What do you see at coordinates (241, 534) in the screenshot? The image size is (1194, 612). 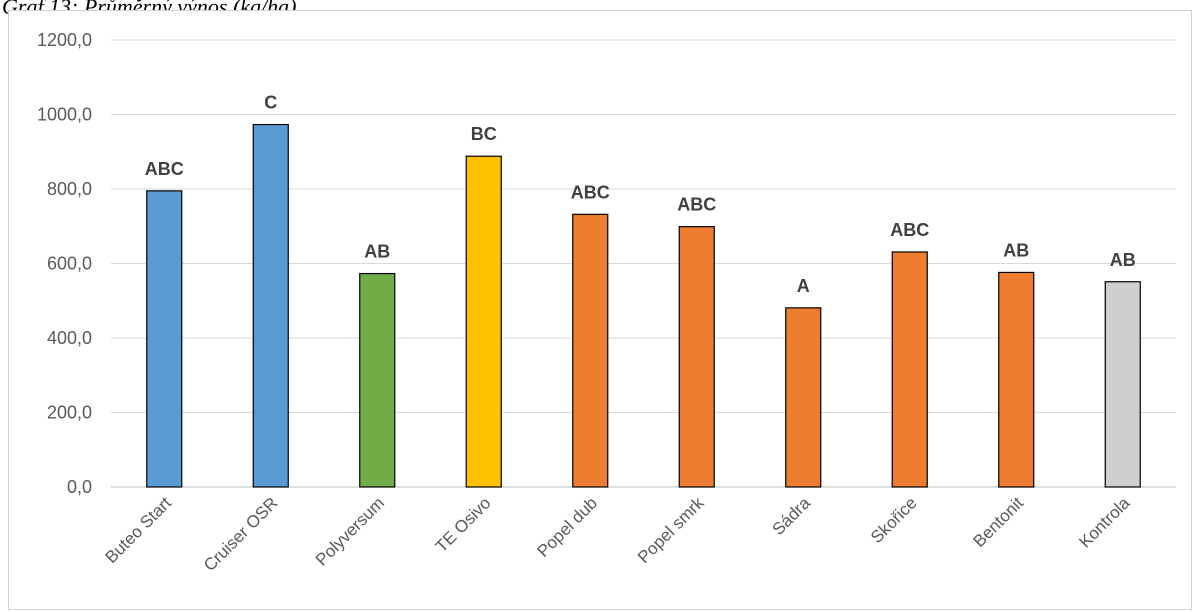 I see `x-tick-label: Cruiser OSR` at bounding box center [241, 534].